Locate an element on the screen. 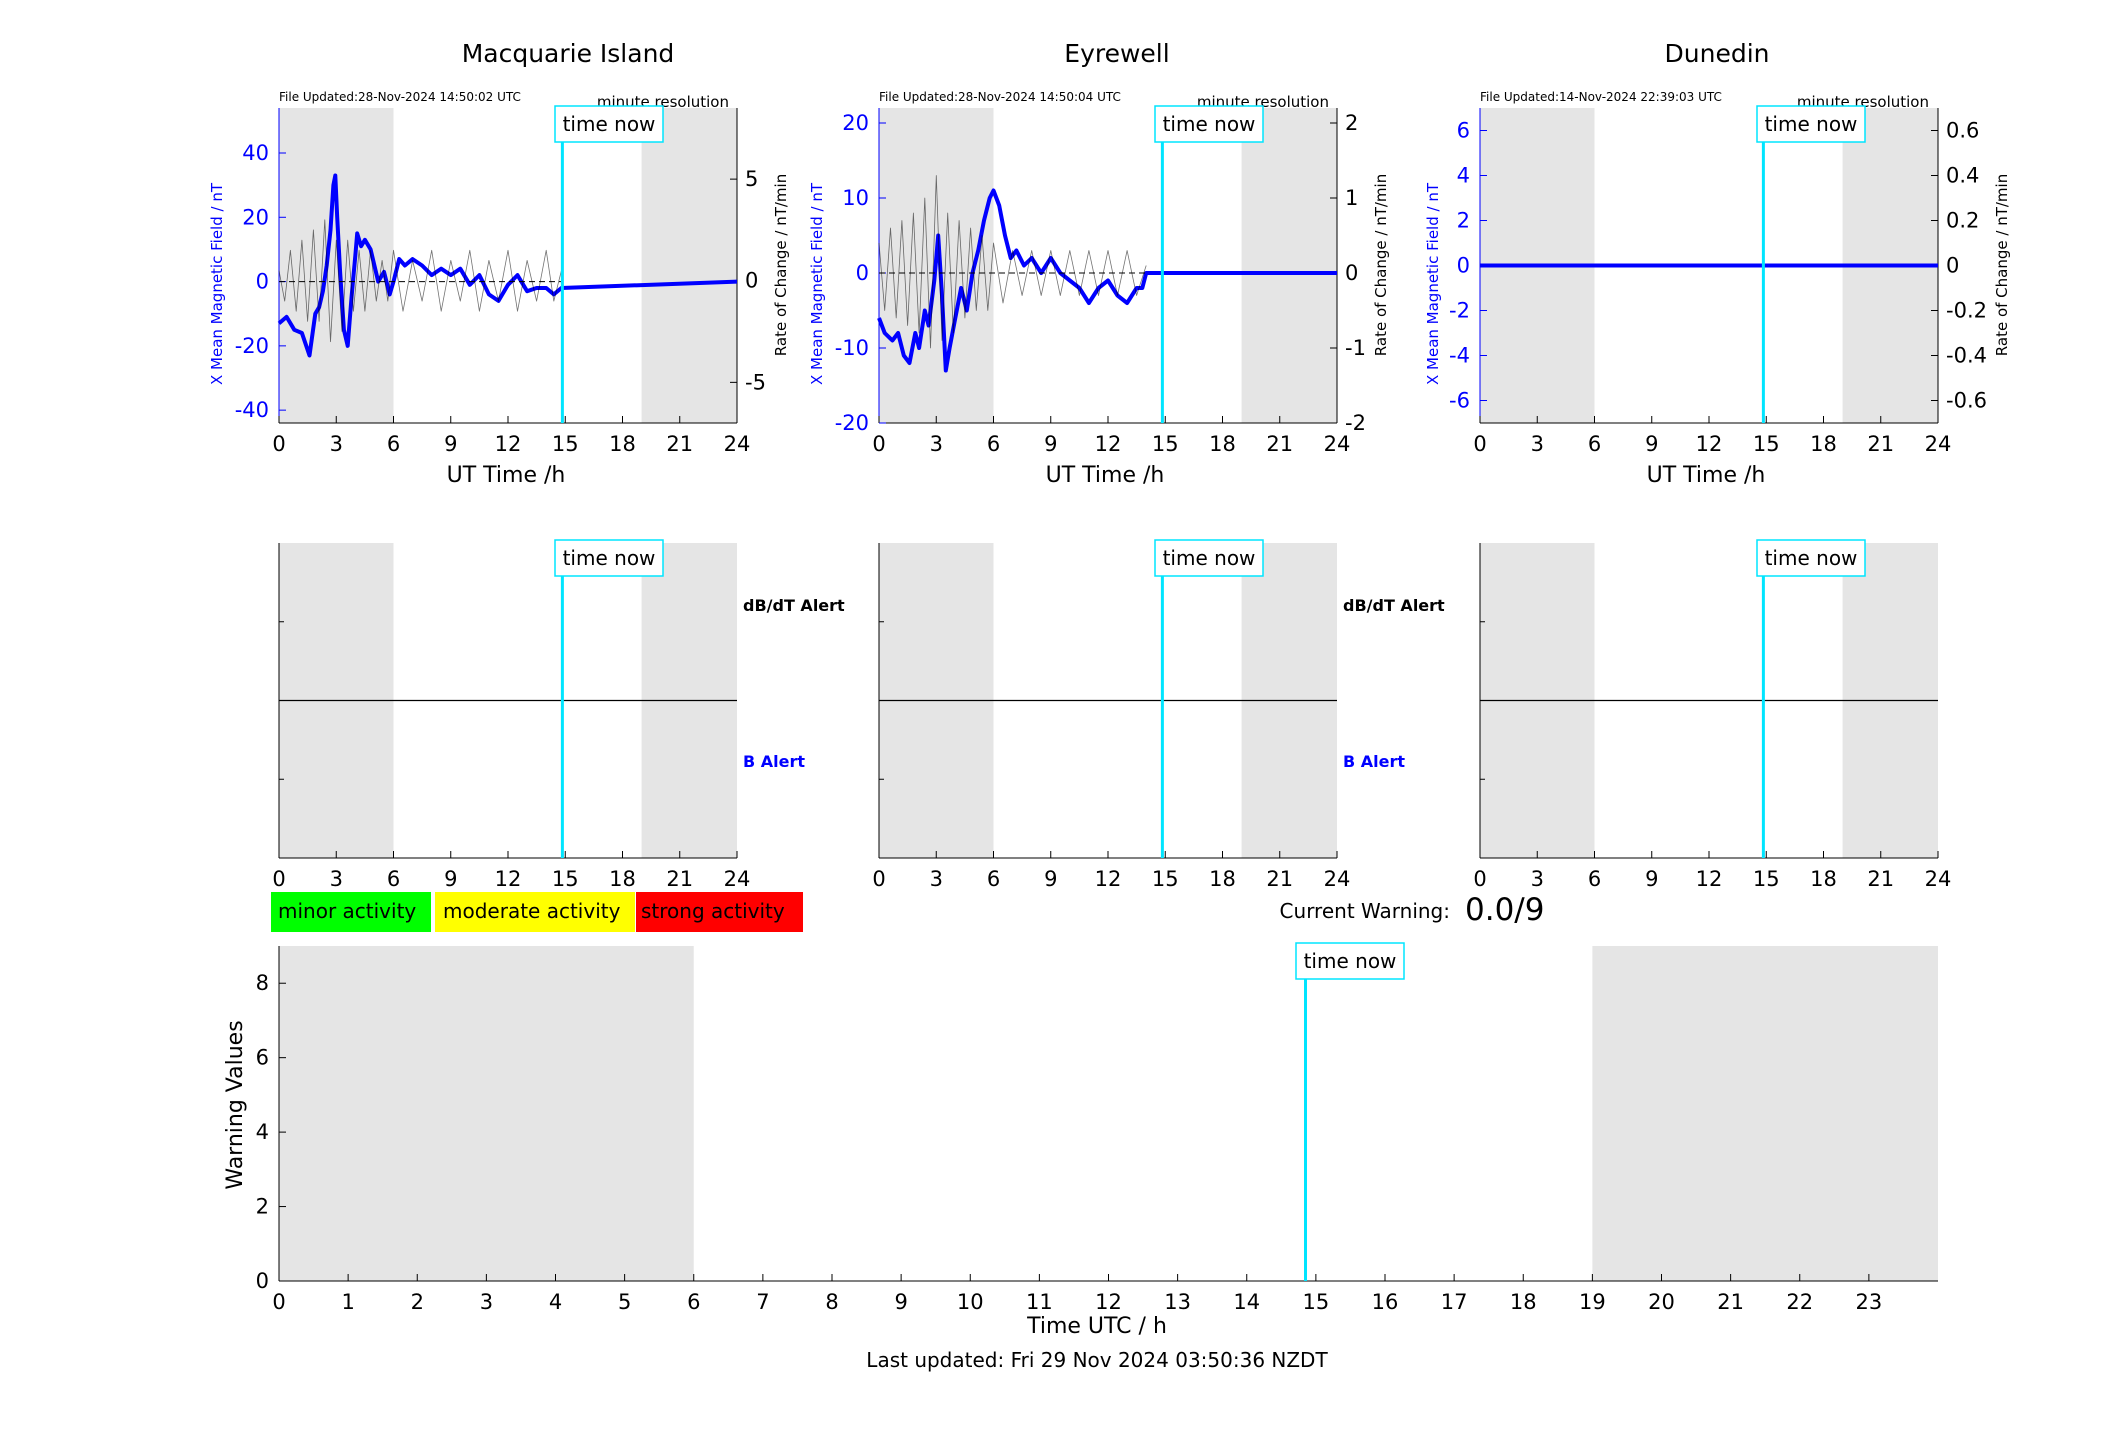 This screenshot has height=1437, width=2117. x-tick-label: 11 is located at coordinates (1039, 1302).